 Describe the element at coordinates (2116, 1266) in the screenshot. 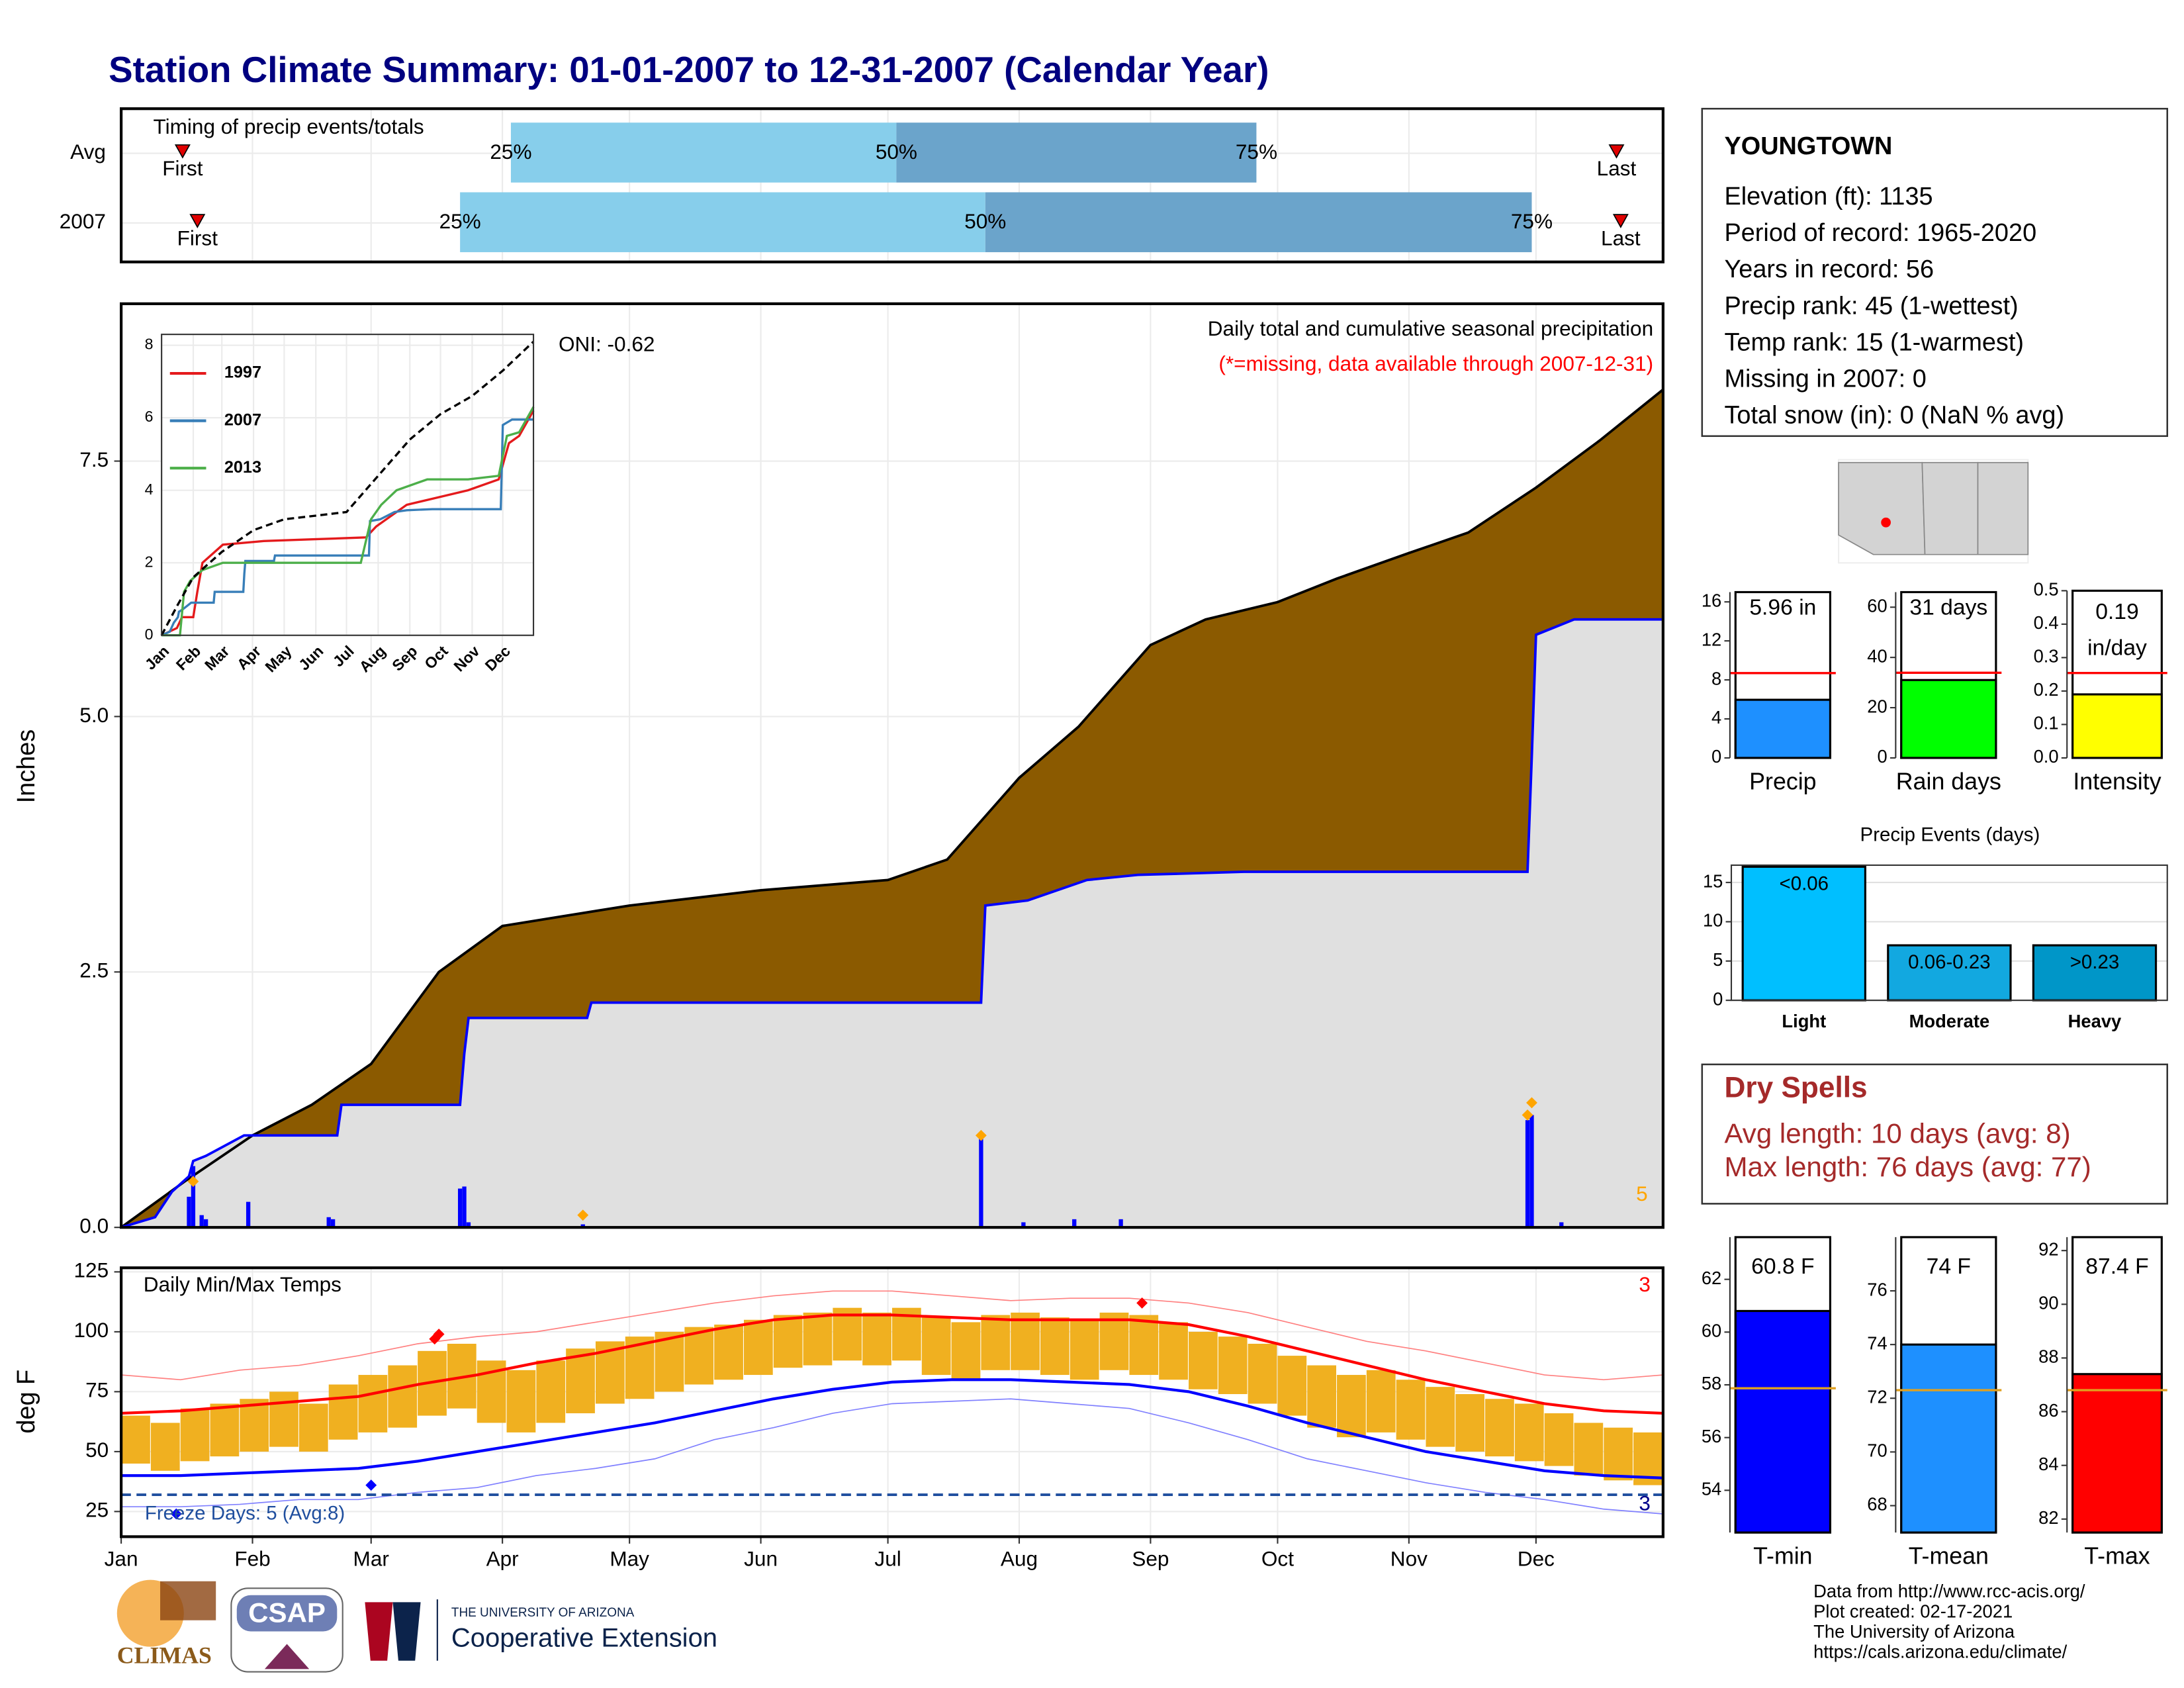

I see `gauge-value-label: 87.4 F` at that location.